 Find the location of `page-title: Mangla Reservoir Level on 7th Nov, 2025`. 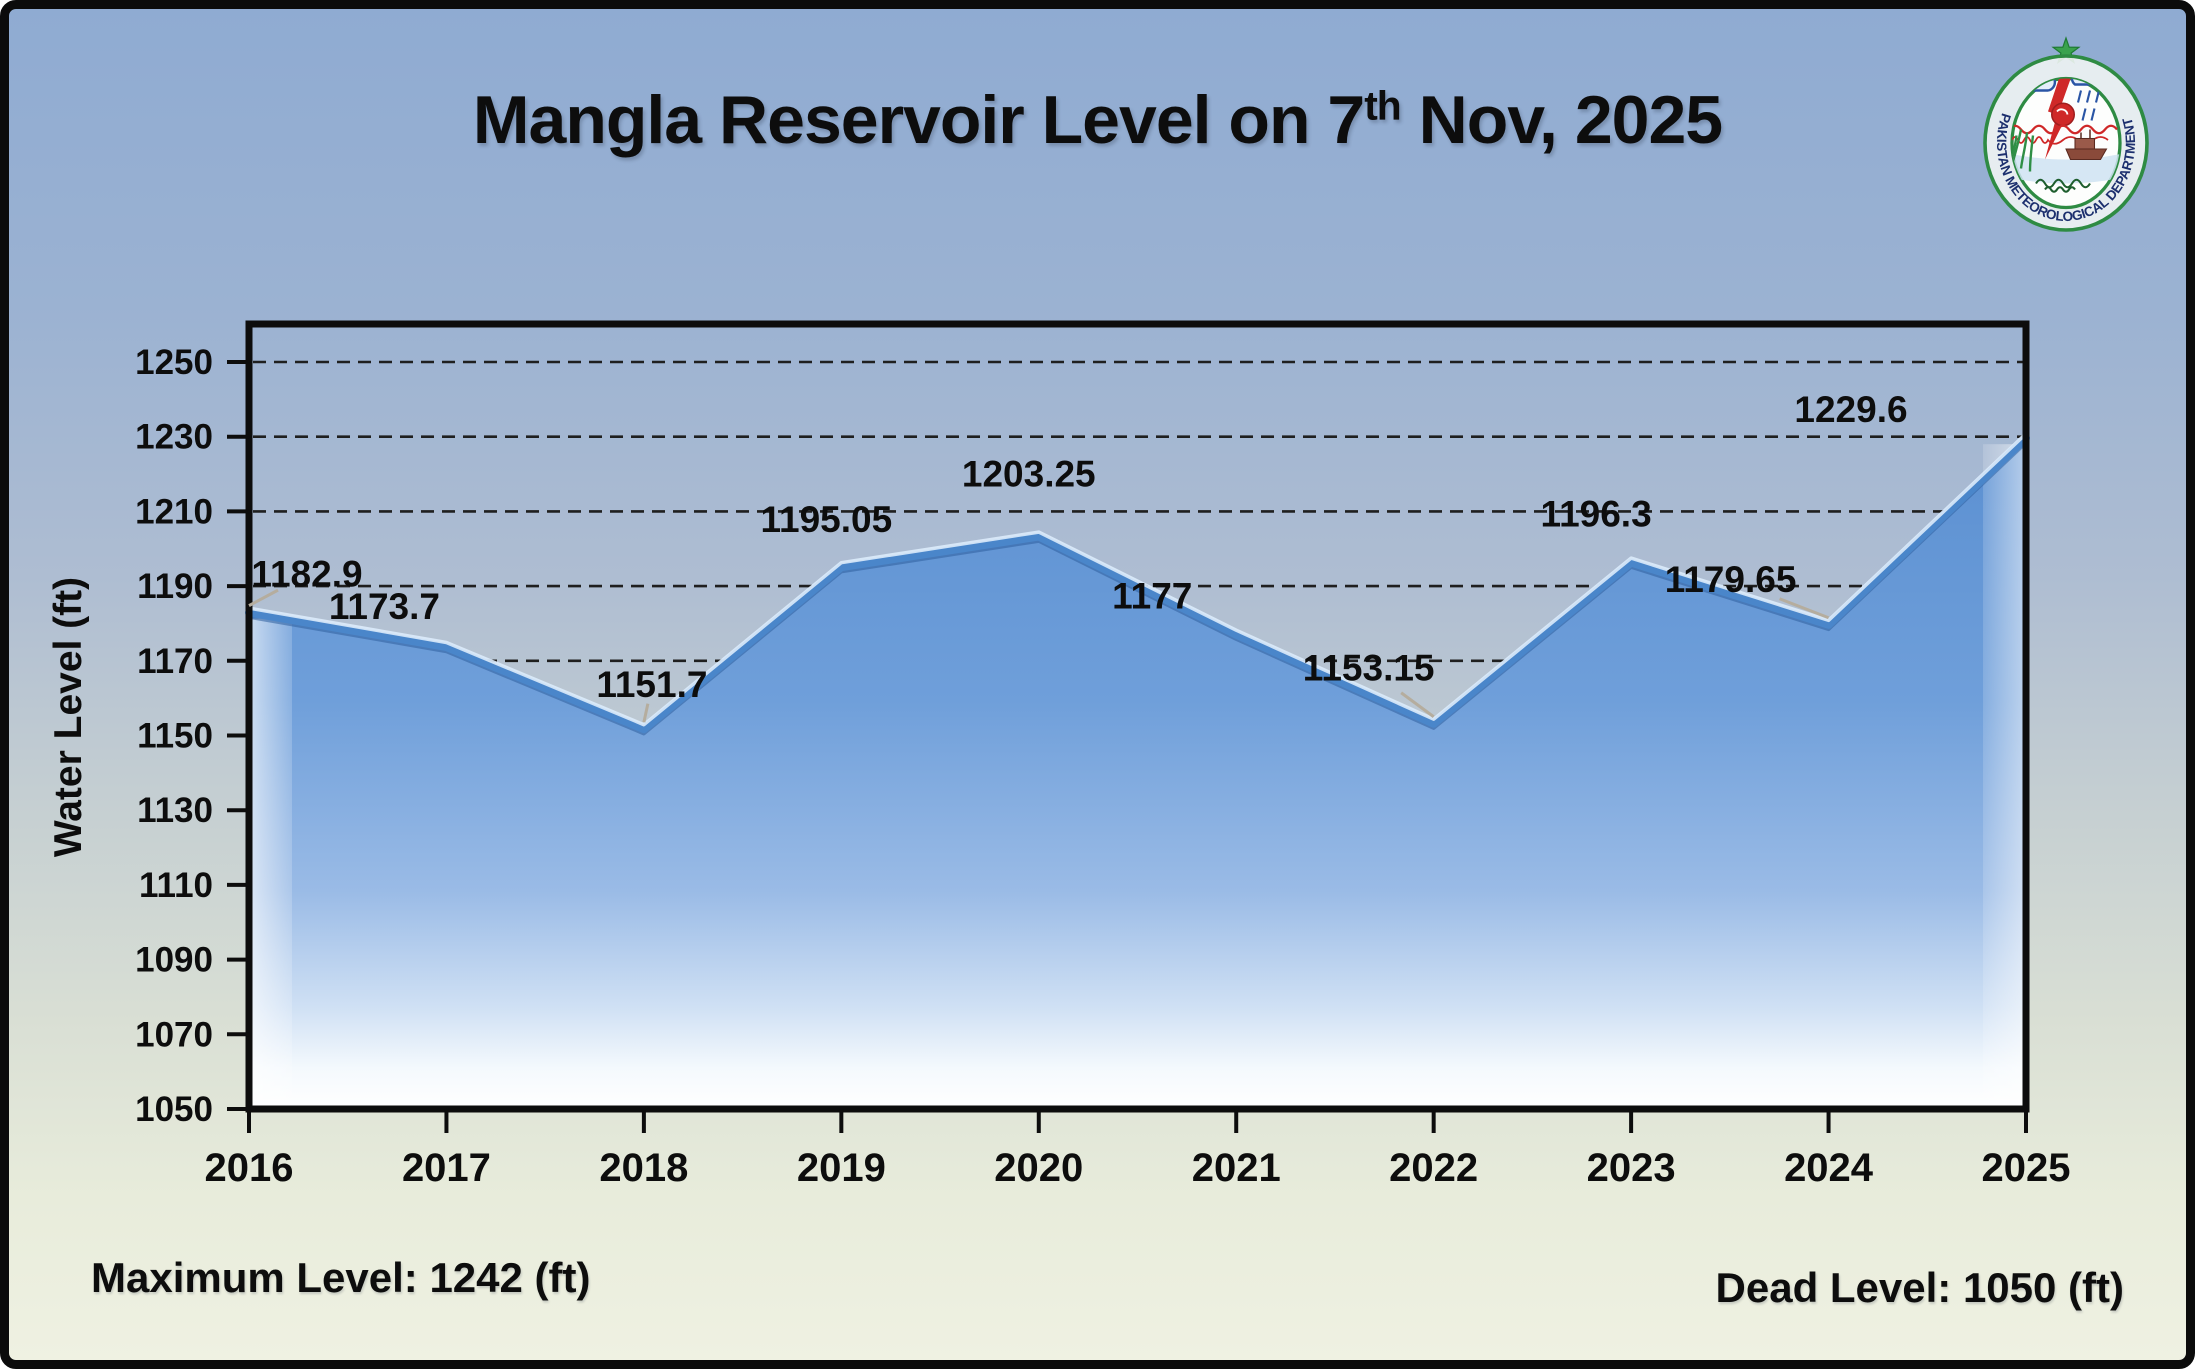

page-title: Mangla Reservoir Level on 7th Nov, 2025 is located at coordinates (1097, 120).